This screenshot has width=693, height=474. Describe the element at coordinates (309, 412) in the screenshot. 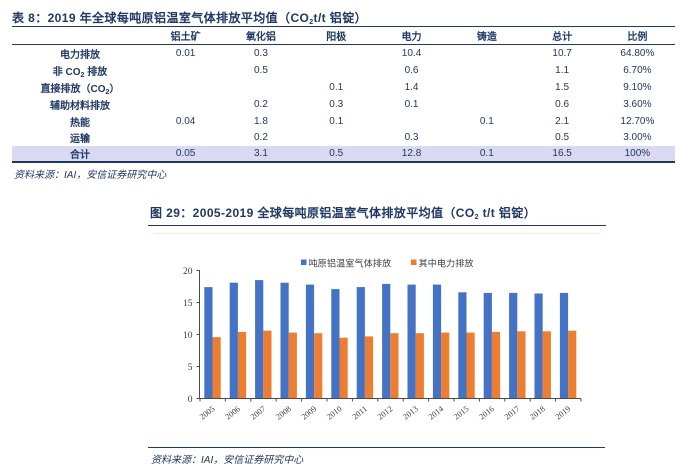

I see `svg-text: 2009` at that location.